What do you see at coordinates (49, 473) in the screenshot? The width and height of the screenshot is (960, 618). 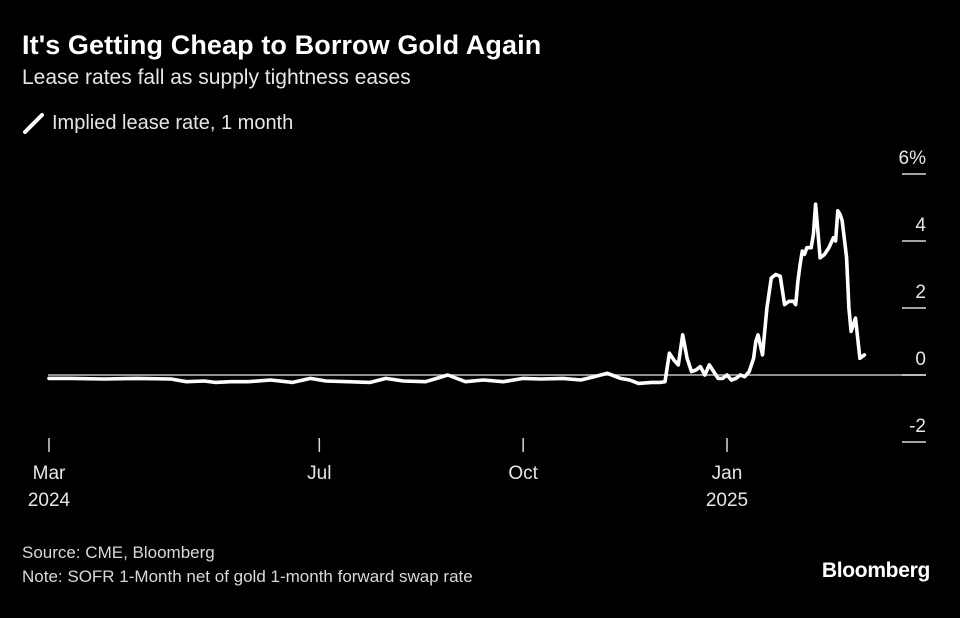 I see `x-tick-label: Mar` at bounding box center [49, 473].